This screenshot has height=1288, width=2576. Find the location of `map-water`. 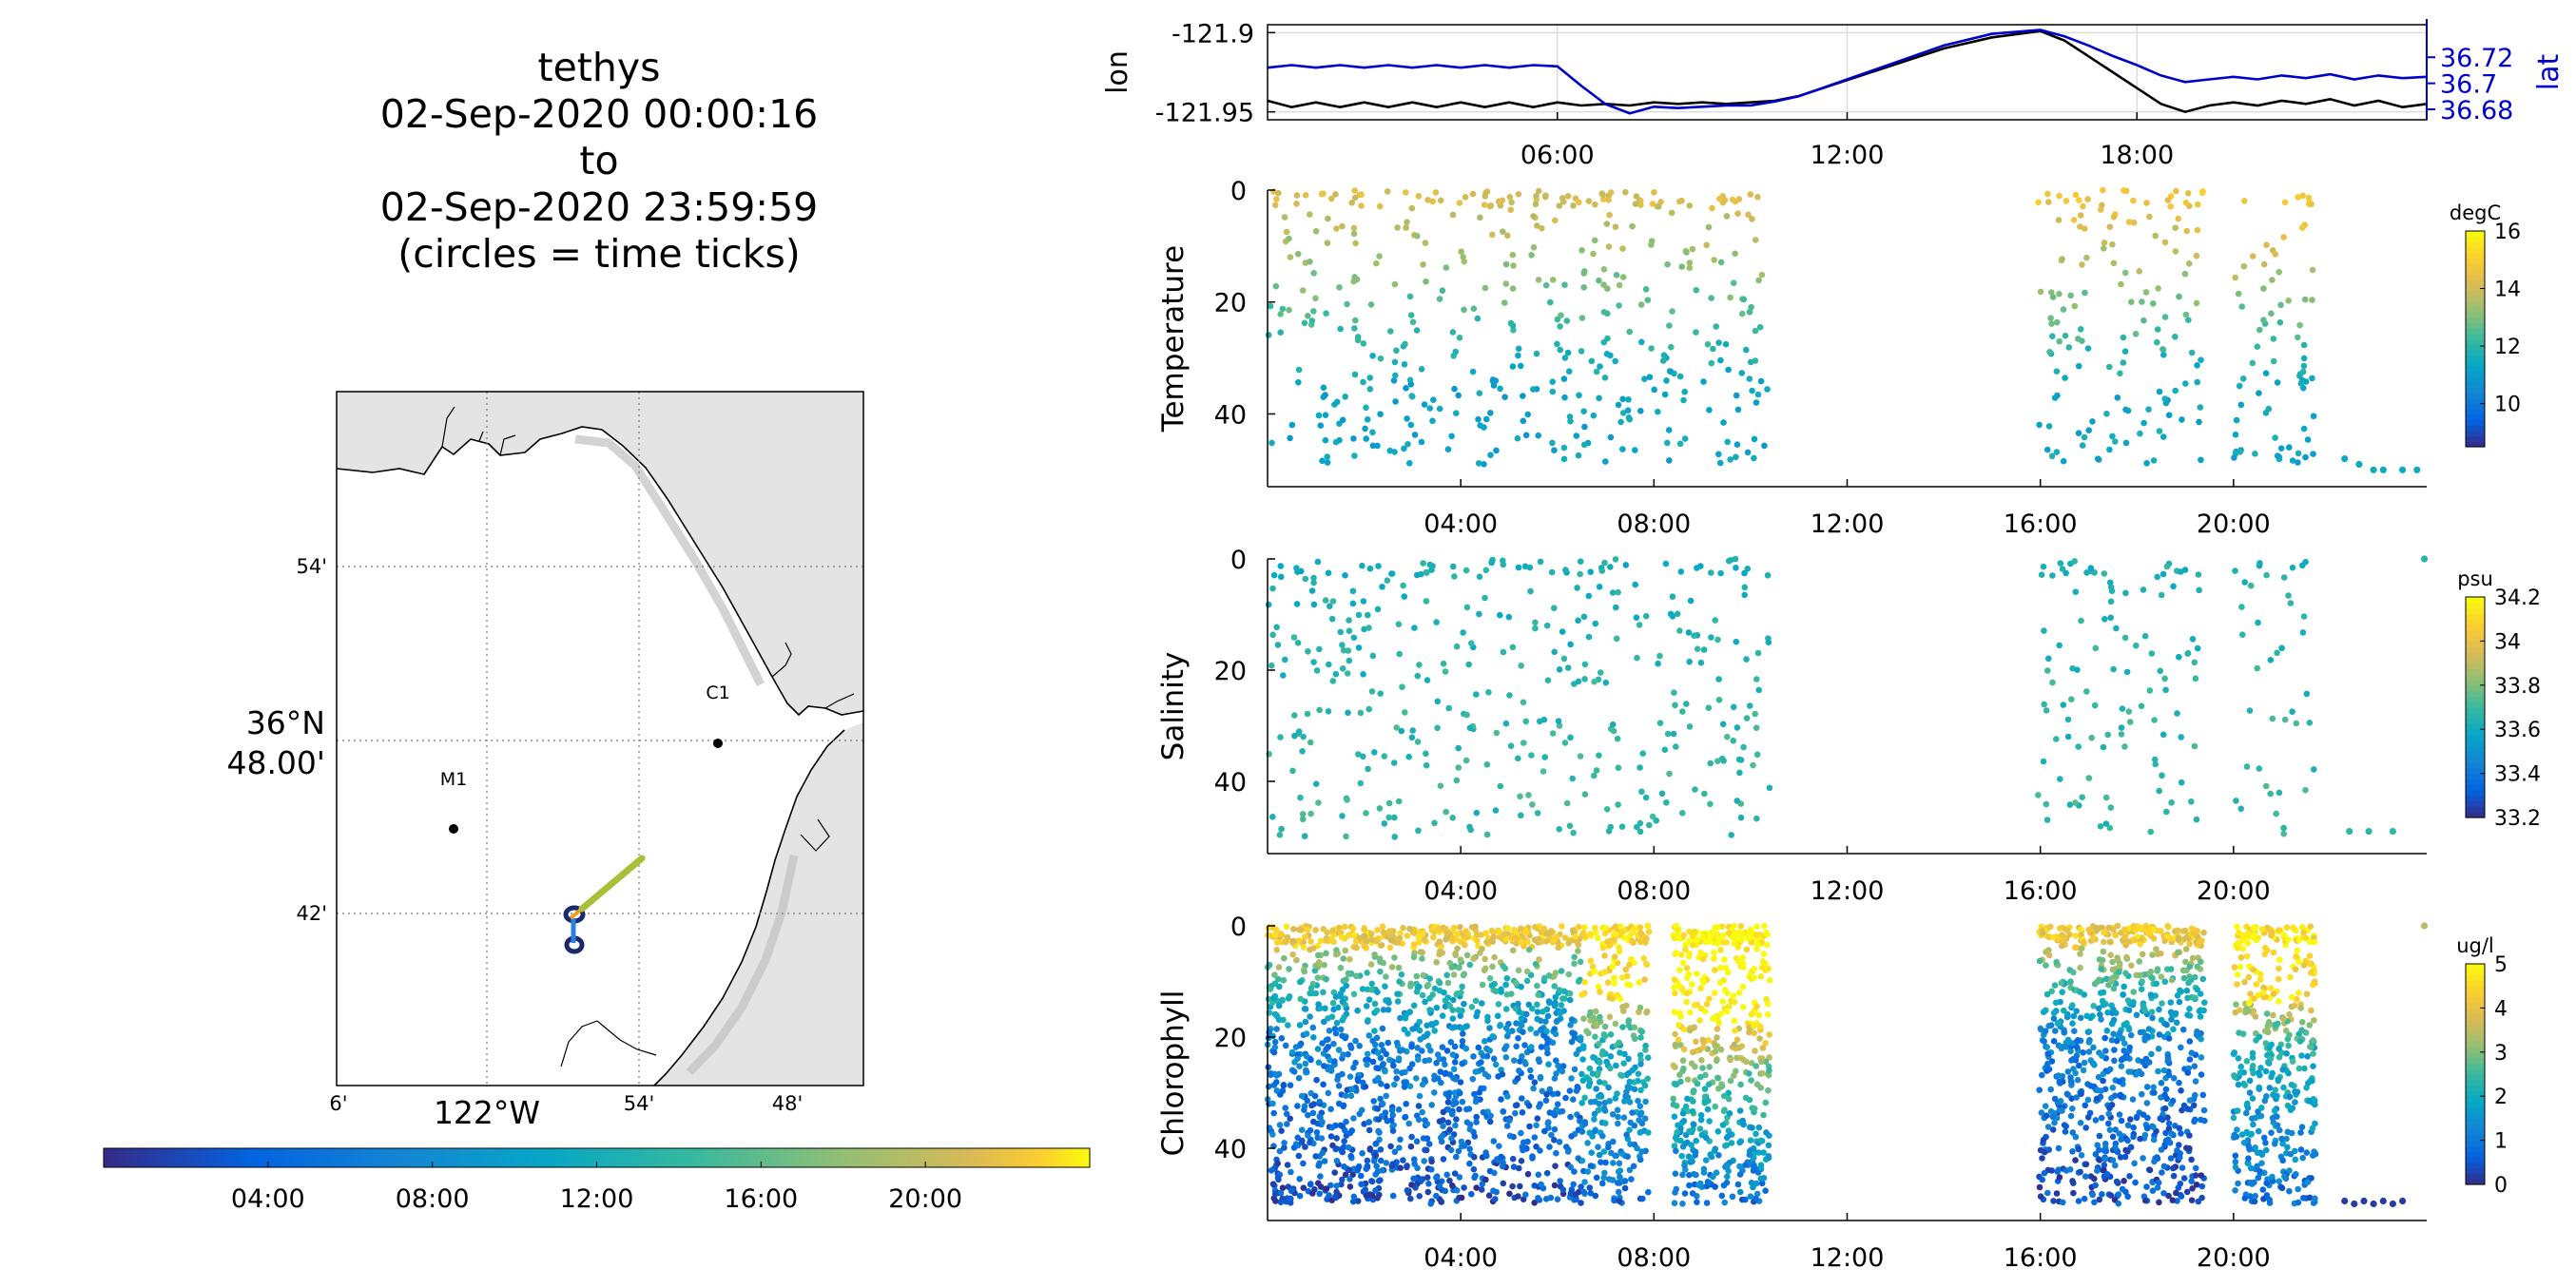

map-water is located at coordinates (600, 756).